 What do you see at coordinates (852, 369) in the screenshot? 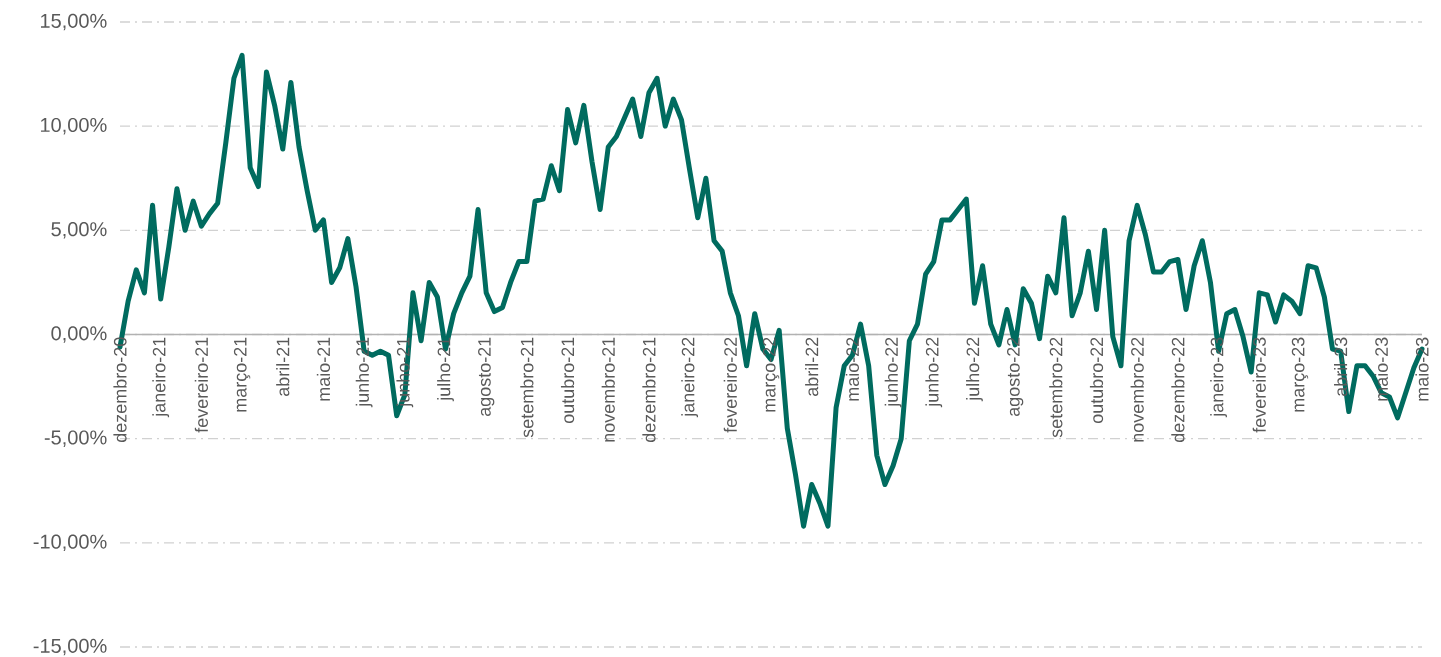
I see `x-tick-label: maio-22` at bounding box center [852, 369].